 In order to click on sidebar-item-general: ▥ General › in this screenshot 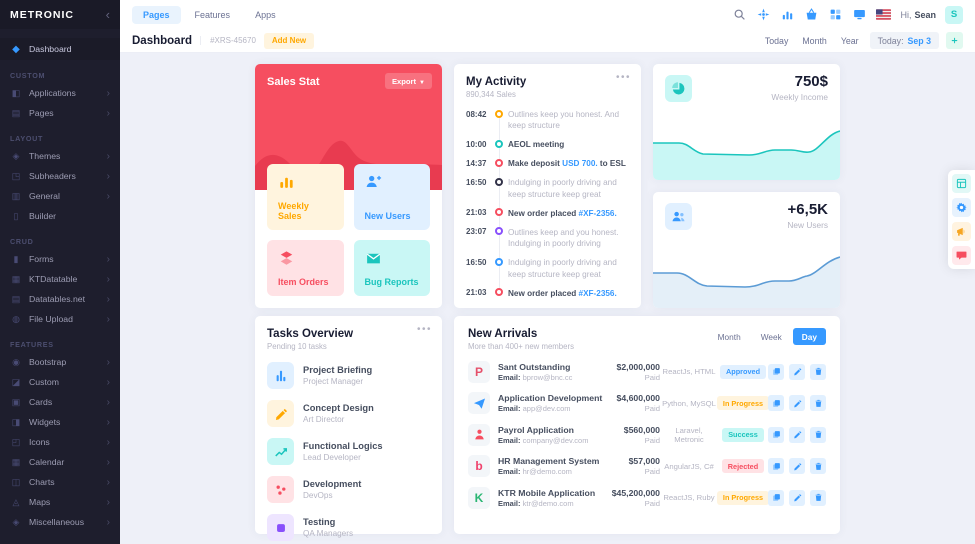, I will do `click(60, 196)`.